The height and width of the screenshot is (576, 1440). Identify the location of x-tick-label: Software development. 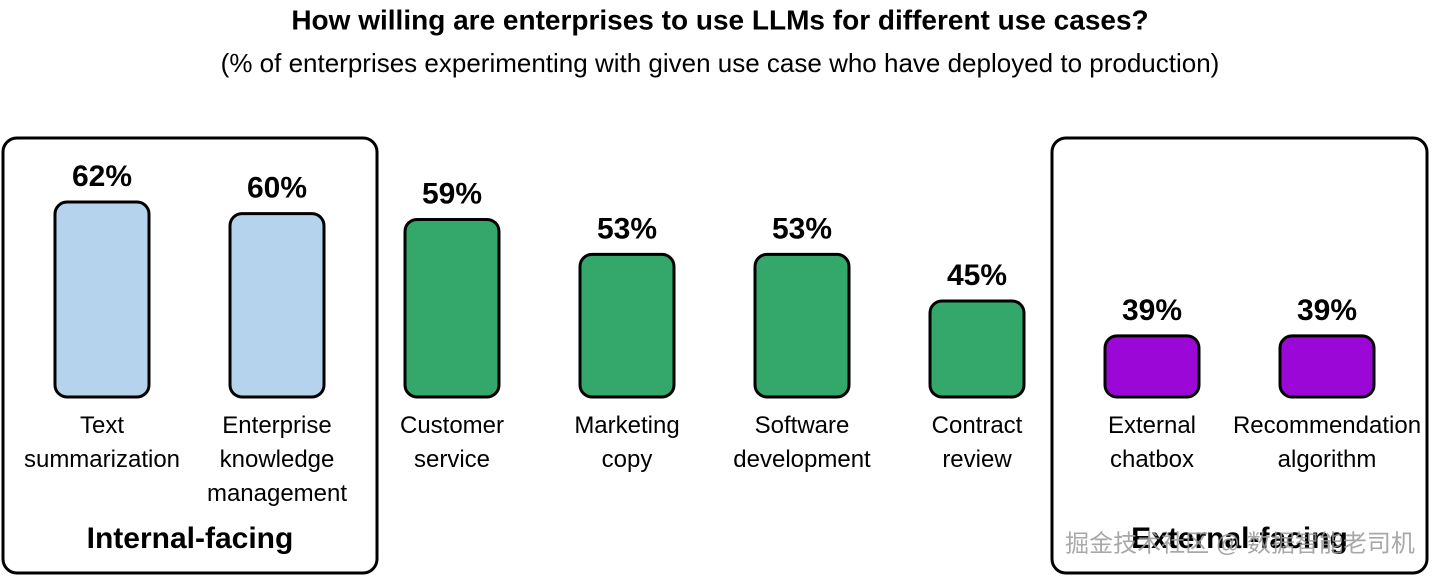
(802, 442).